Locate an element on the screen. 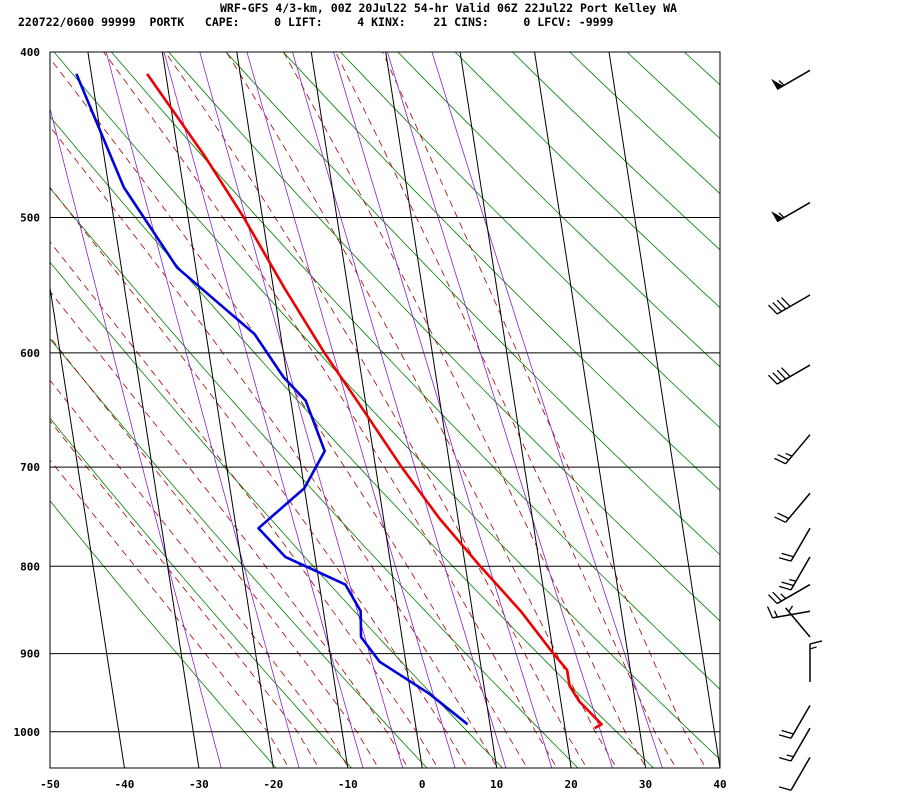 Image resolution: width=900 pixels, height=800 pixels. temperature-tick-label: -50 is located at coordinates (50, 784).